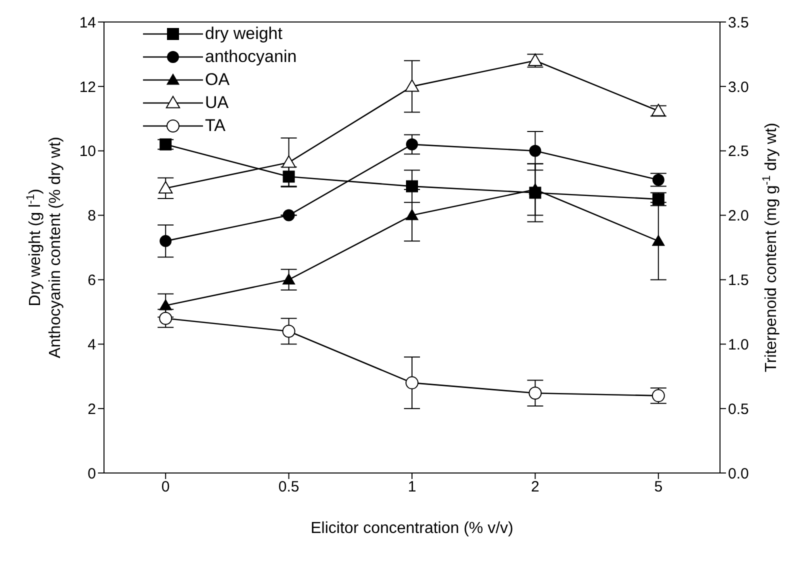 The image size is (812, 561). I want to click on x-tick-label: 0, so click(165, 487).